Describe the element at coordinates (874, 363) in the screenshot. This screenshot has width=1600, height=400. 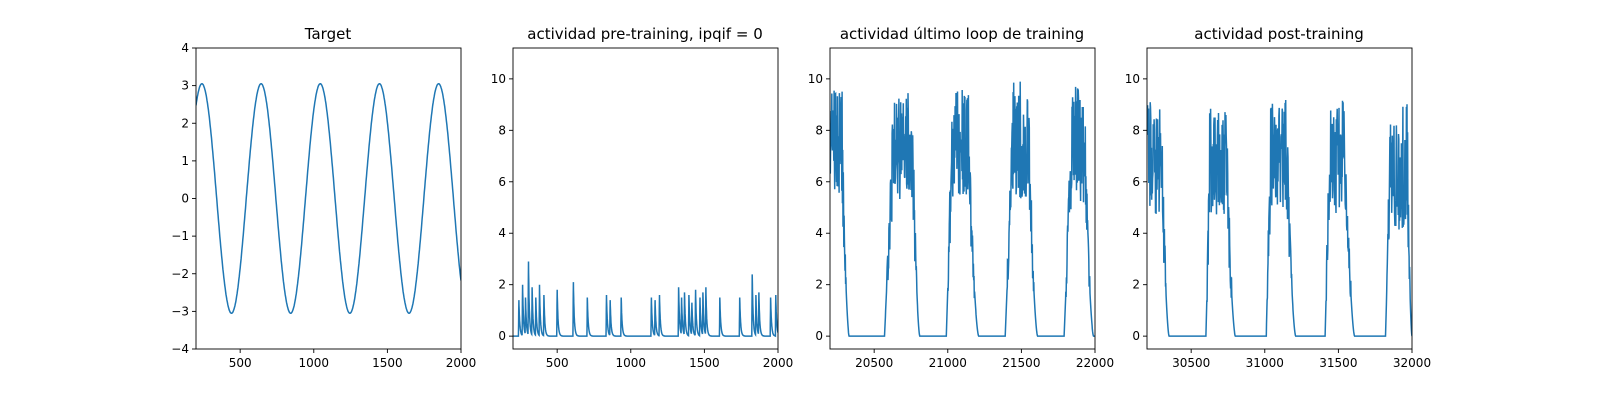
I see `x-tick-label: 20500` at that location.